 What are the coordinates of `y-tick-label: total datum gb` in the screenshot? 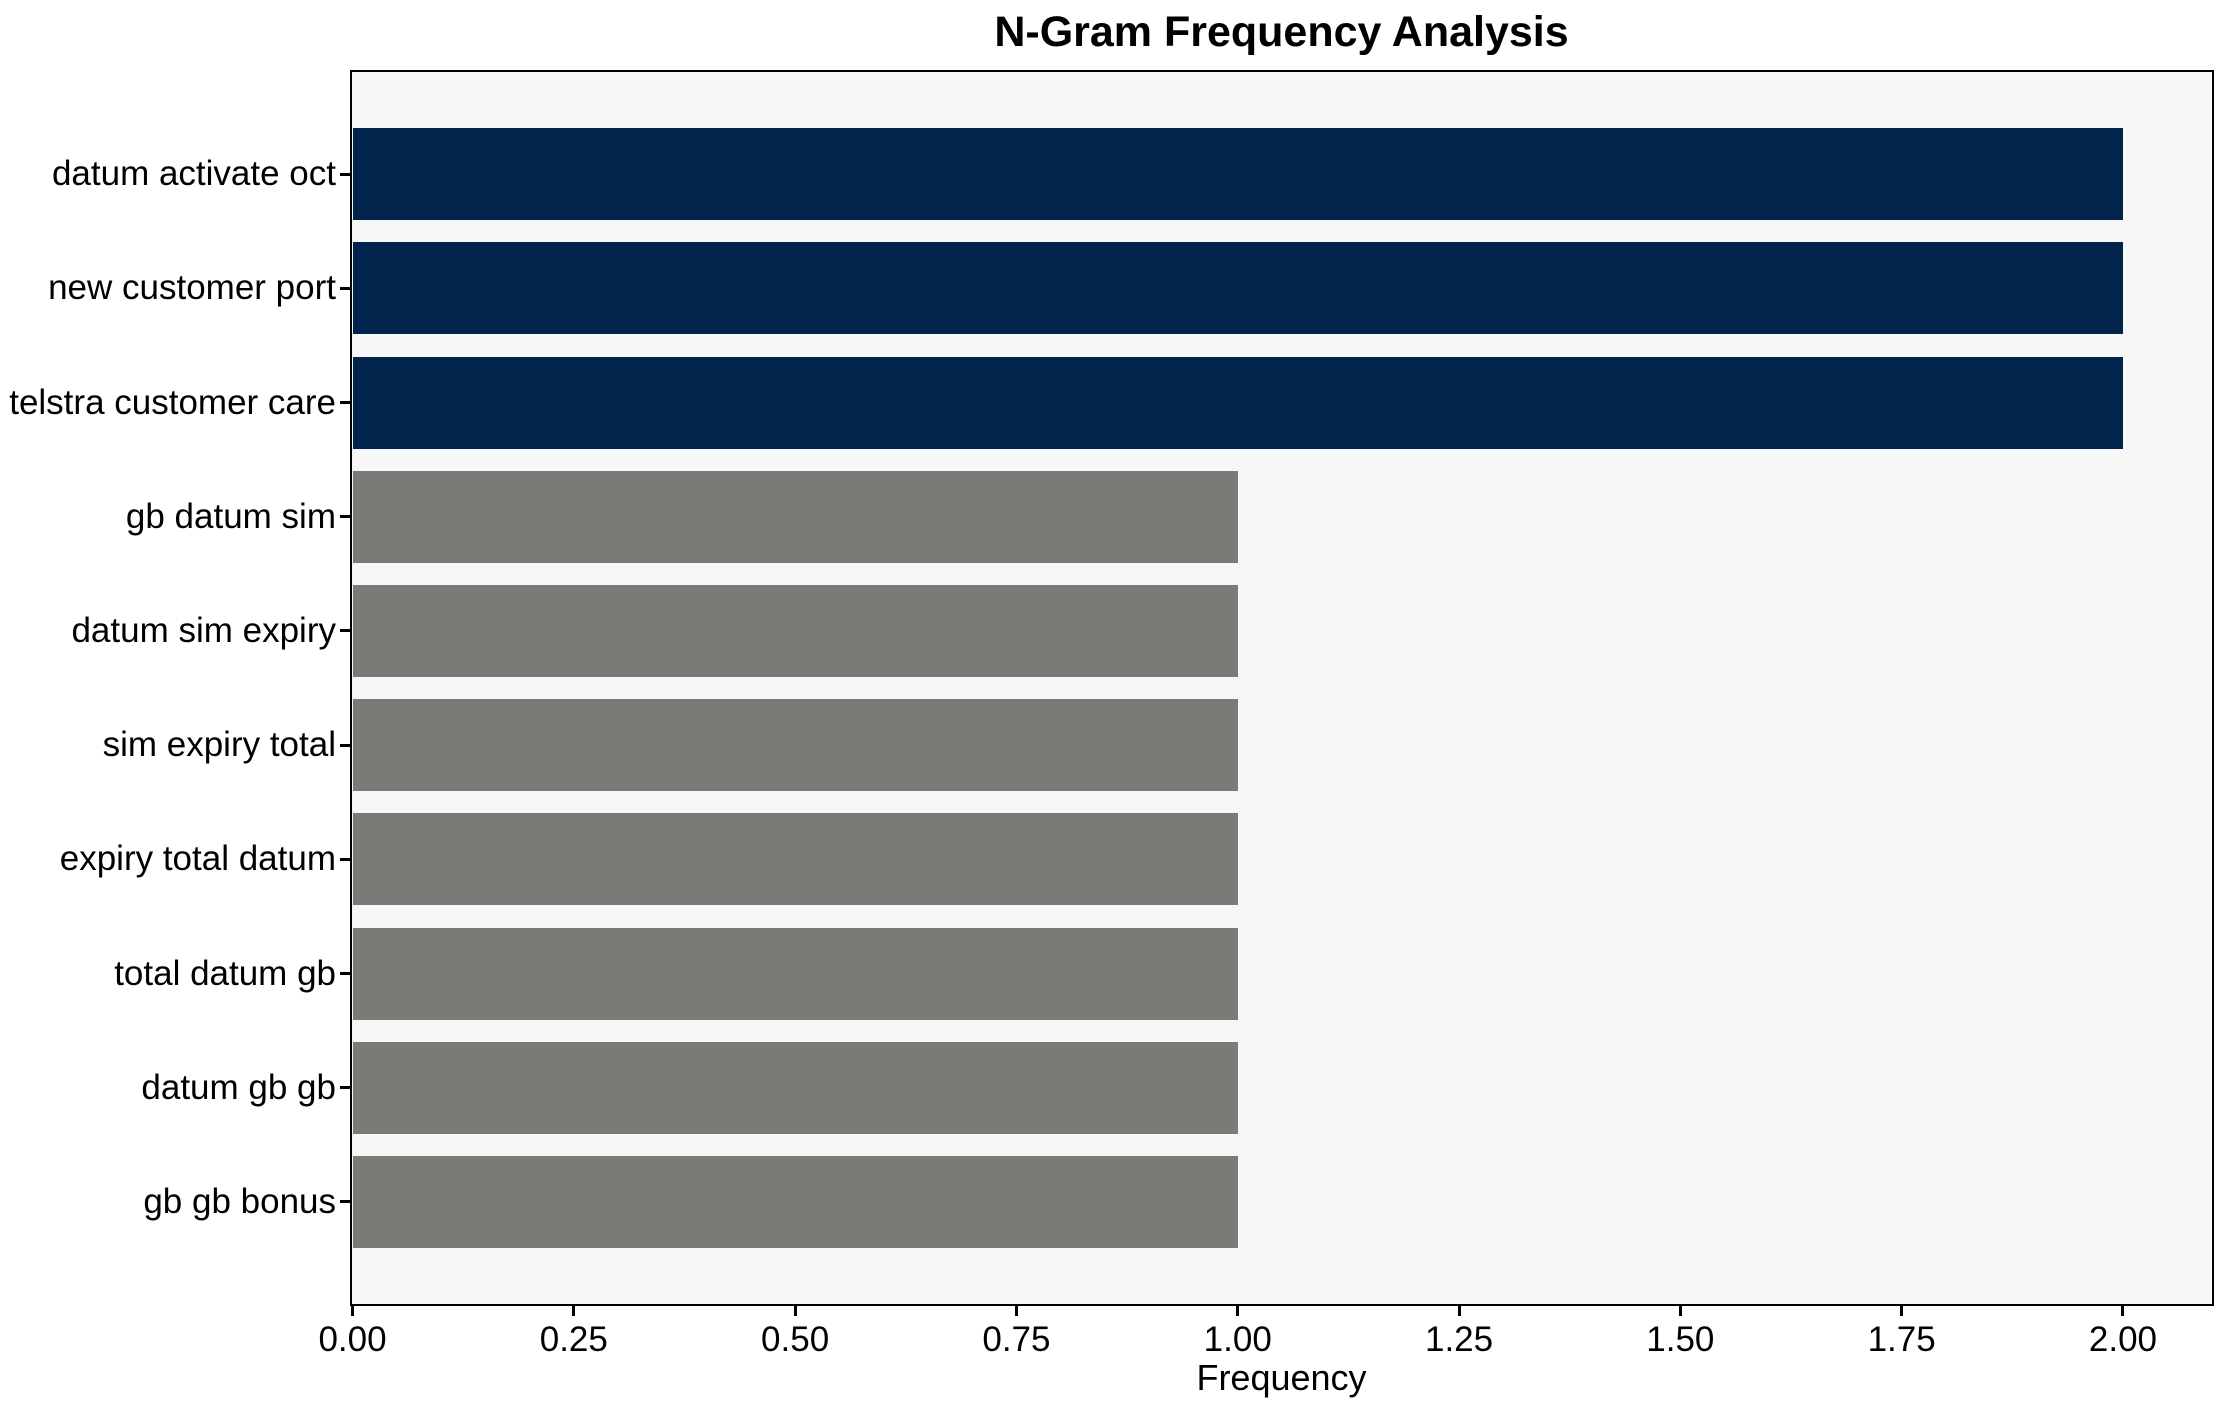 It's located at (225, 973).